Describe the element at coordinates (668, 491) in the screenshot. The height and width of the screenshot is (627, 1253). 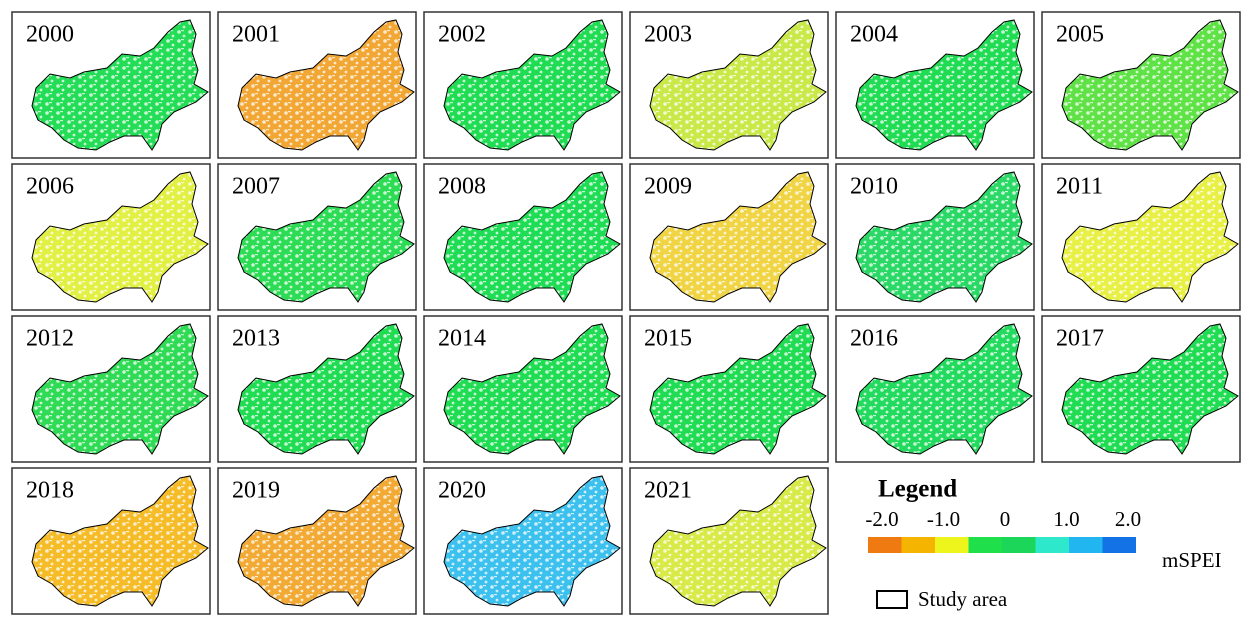
I see `panel-year: 2021` at that location.